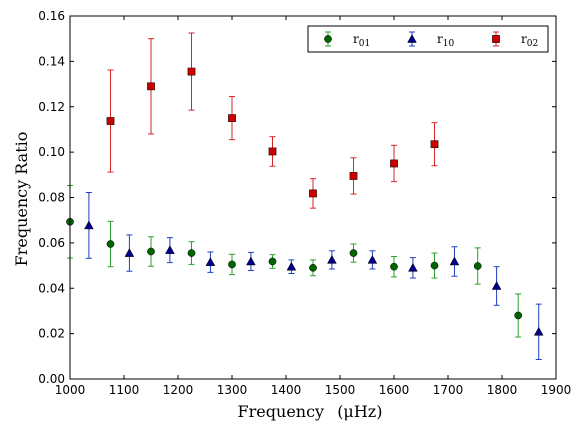 Image resolution: width=576 pixels, height=432 pixels. I want to click on y-tick-label: 0.16, so click(51, 16).